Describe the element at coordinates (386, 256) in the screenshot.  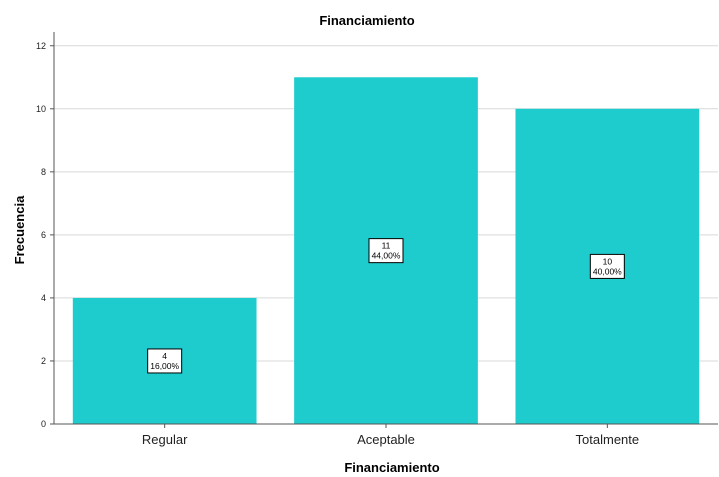
I see `data-label-percent: 44,00%` at that location.